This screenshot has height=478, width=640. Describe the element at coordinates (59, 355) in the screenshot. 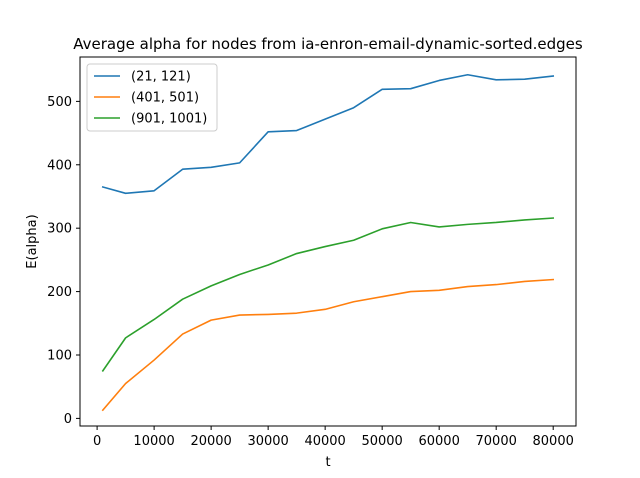

I see `y-tick-label: 100` at that location.